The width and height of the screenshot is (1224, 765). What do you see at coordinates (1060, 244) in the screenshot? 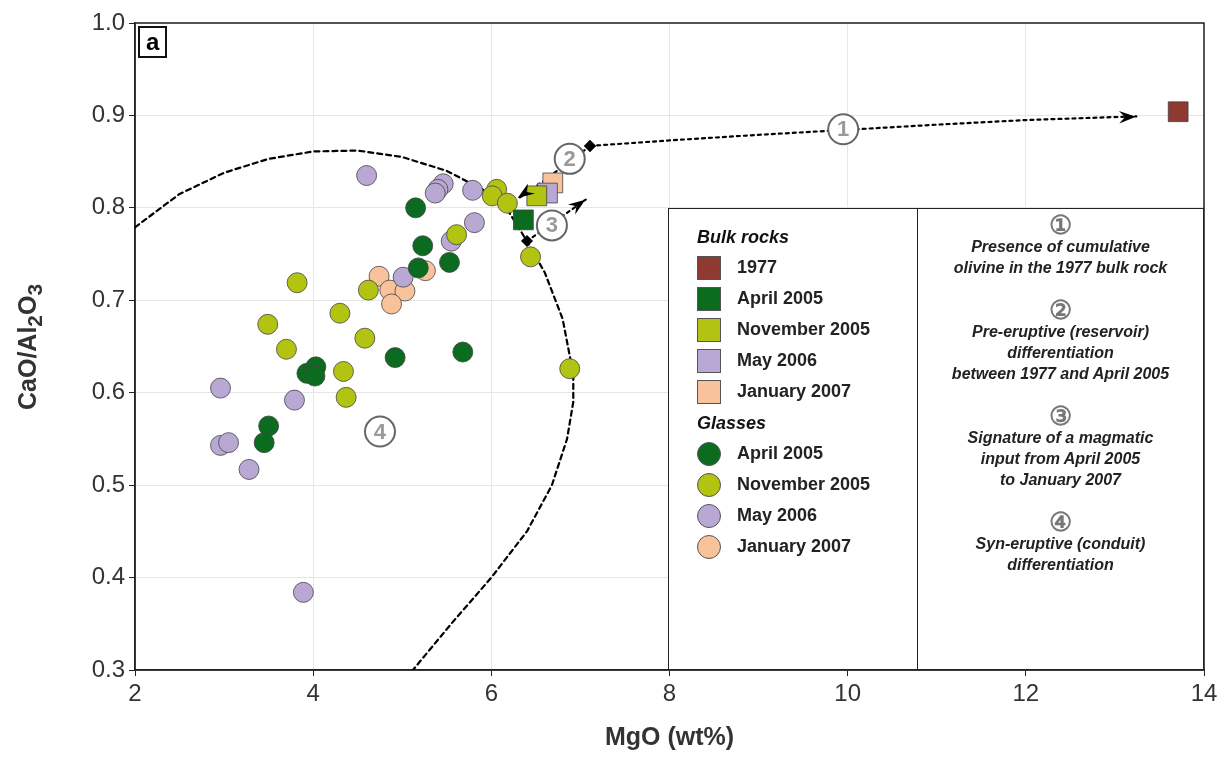
I see `annotation: ① Presence of cumulative olivine in the 1977 bulk rock` at bounding box center [1060, 244].